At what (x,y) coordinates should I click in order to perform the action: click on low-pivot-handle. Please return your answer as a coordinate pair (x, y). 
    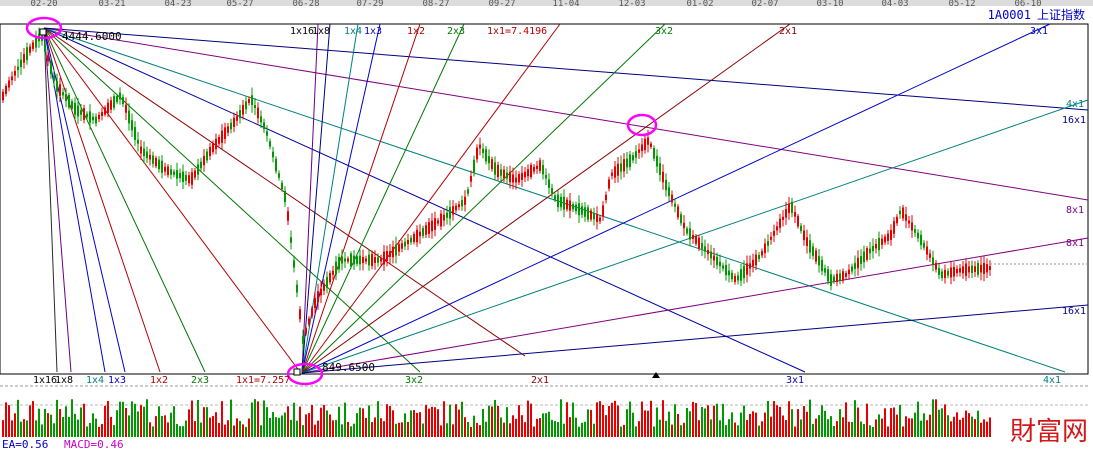
    Looking at the image, I should click on (297, 372).